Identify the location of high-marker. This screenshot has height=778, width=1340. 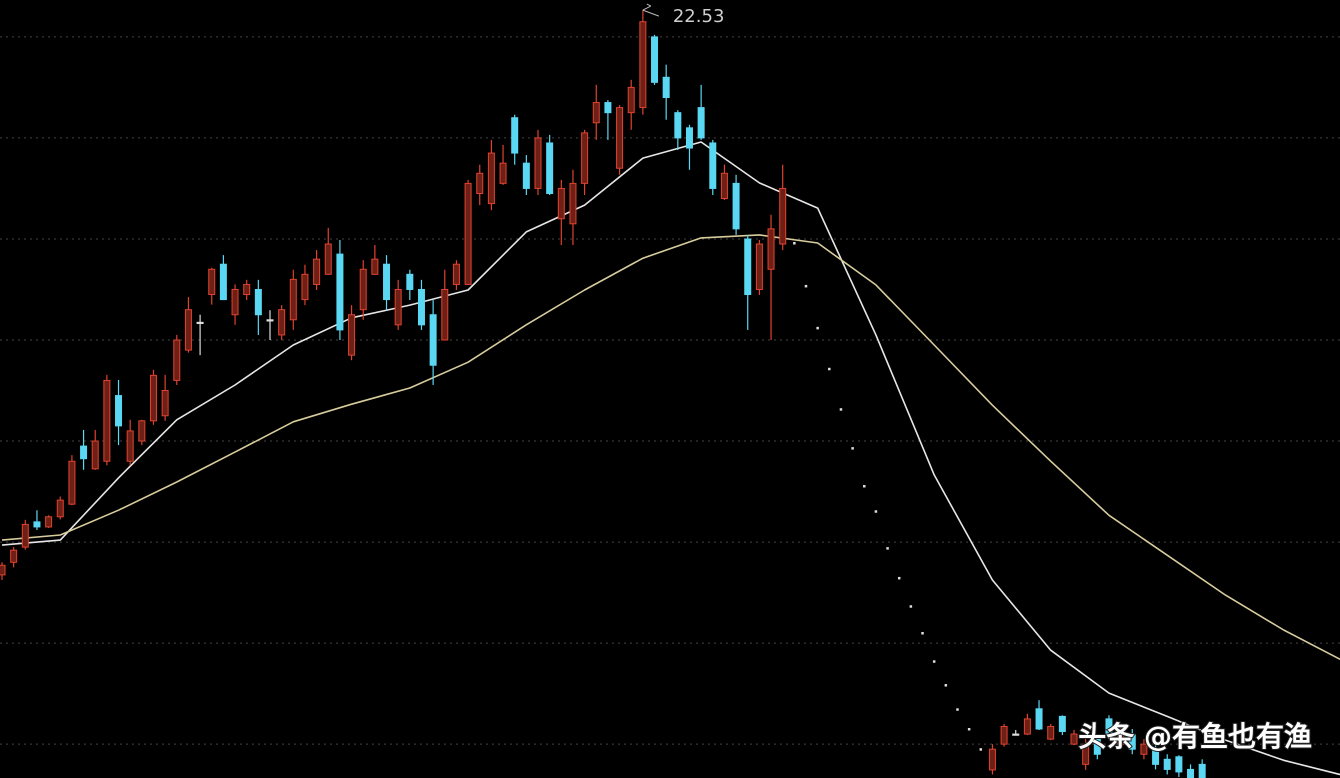
(651, 10).